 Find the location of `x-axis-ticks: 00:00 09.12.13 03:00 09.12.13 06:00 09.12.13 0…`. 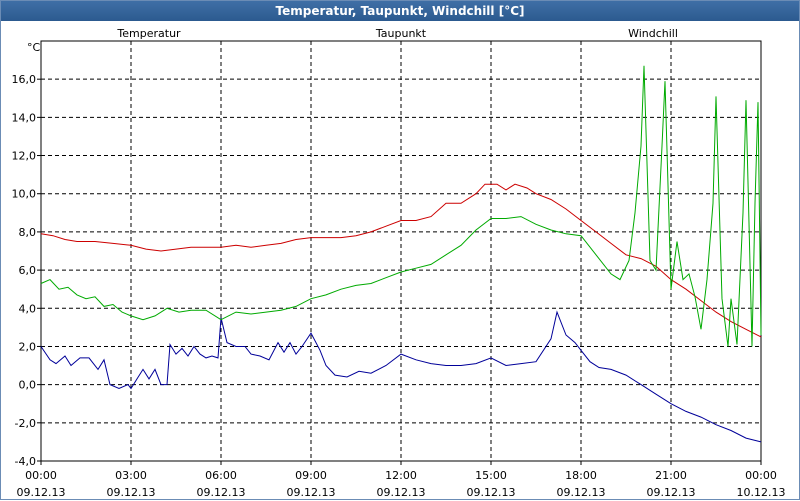

x-axis-ticks: 00:00 09.12.13 03:00 09.12.13 06:00 09.12.13 0… is located at coordinates (401, 480).